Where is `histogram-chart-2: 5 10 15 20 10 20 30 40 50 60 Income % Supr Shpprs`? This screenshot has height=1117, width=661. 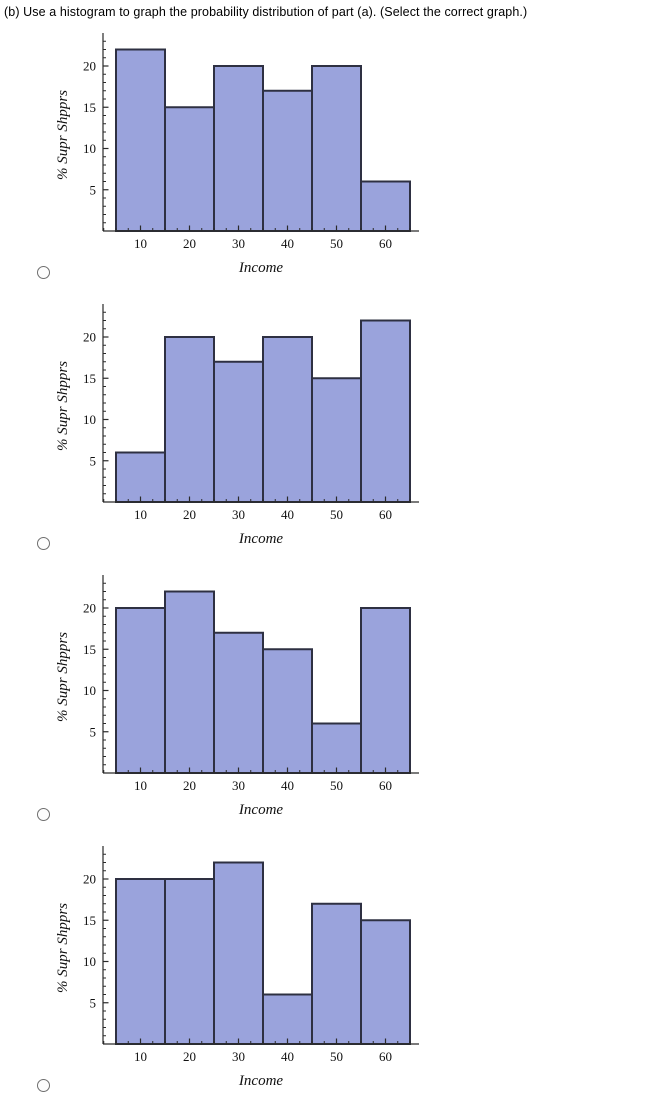 histogram-chart-2: 5 10 15 20 10 20 30 40 50 60 Income % Supr Shpprs is located at coordinates (237, 425).